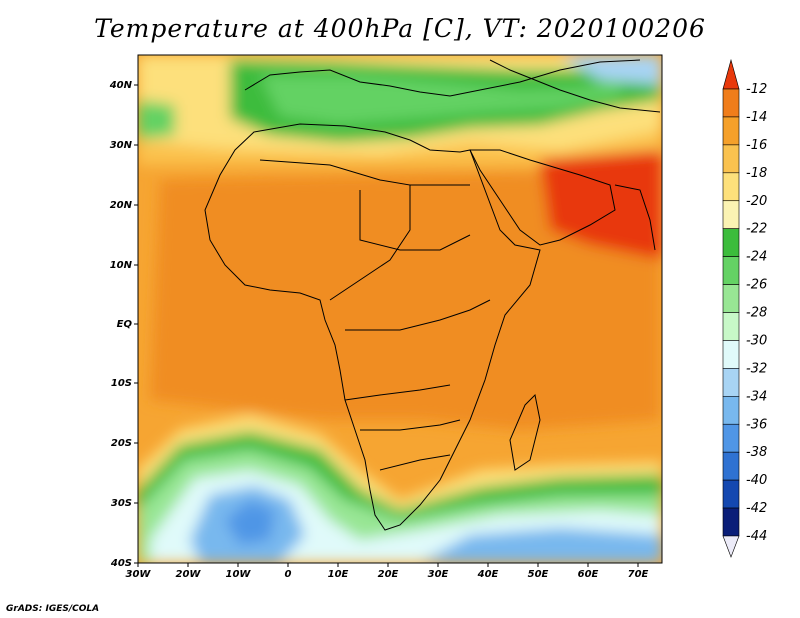 This screenshot has height=618, width=800. Describe the element at coordinates (756, 340) in the screenshot. I see `colorbar-label: -30` at that location.